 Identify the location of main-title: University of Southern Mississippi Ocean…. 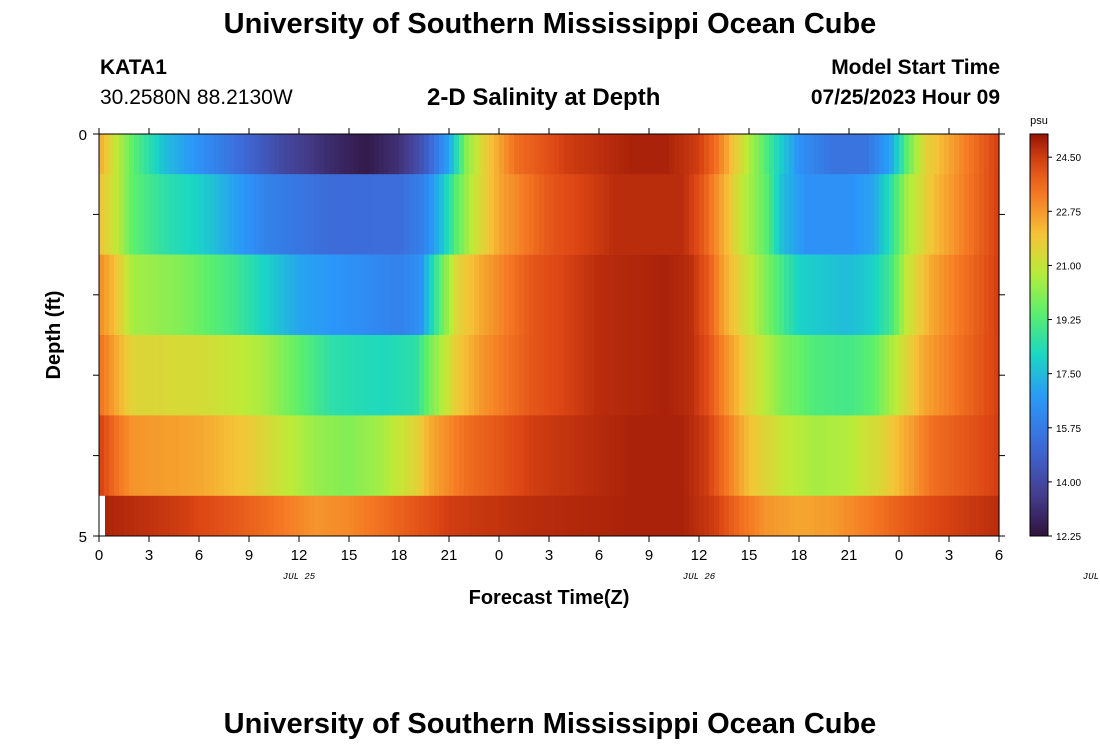
(550, 24).